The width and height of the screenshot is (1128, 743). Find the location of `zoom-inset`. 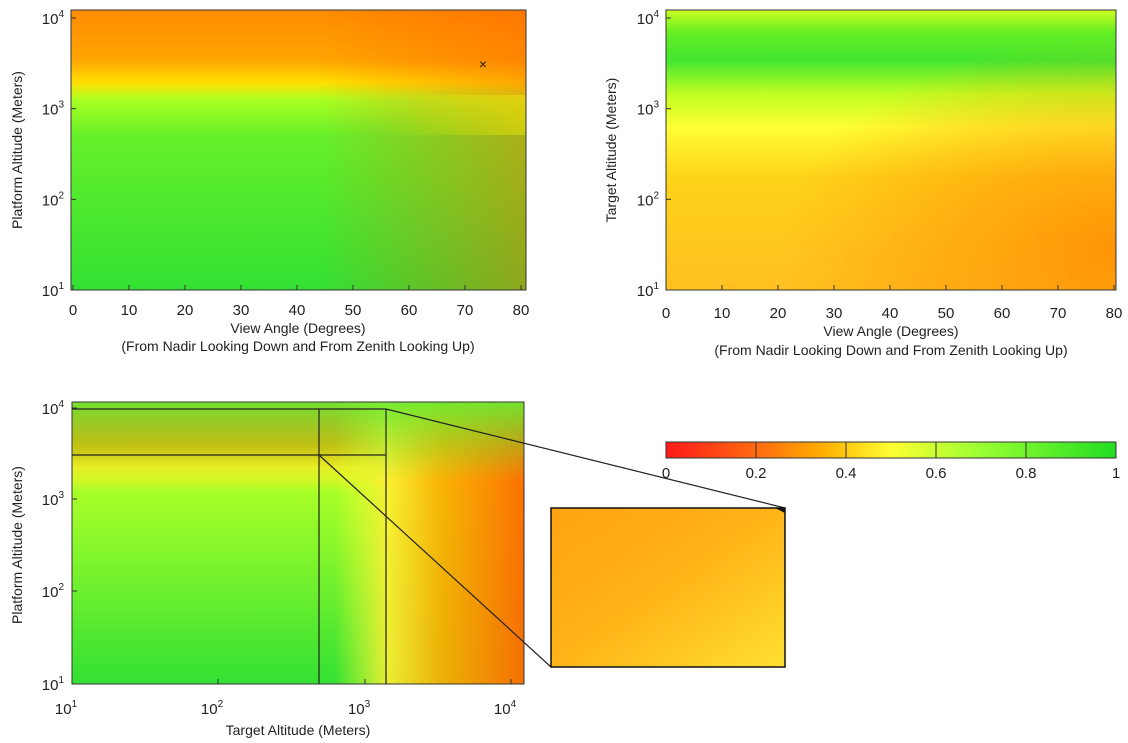

zoom-inset is located at coordinates (668, 587).